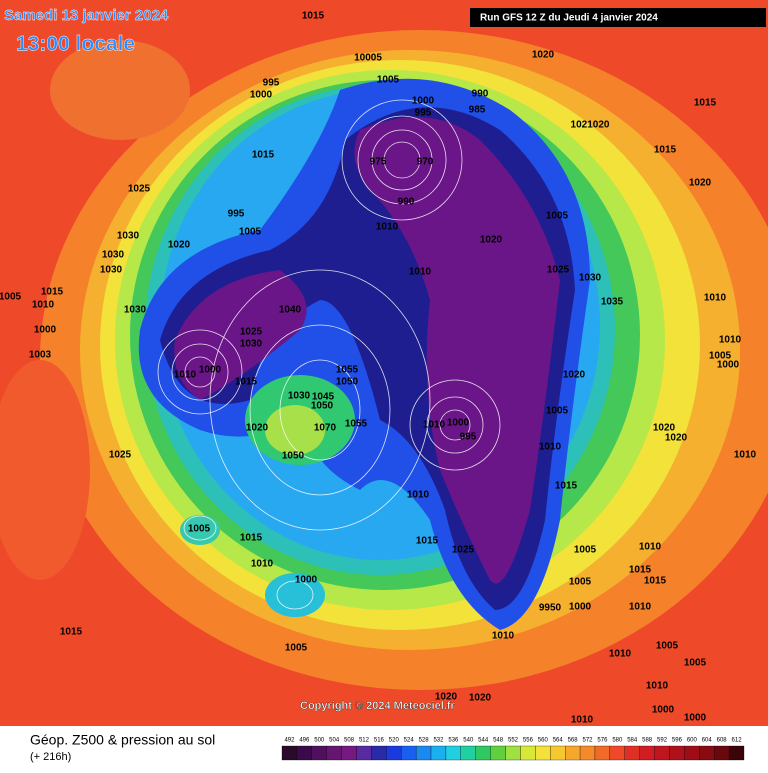 The height and width of the screenshot is (773, 768). I want to click on legend-tick-label: 556, so click(528, 741).